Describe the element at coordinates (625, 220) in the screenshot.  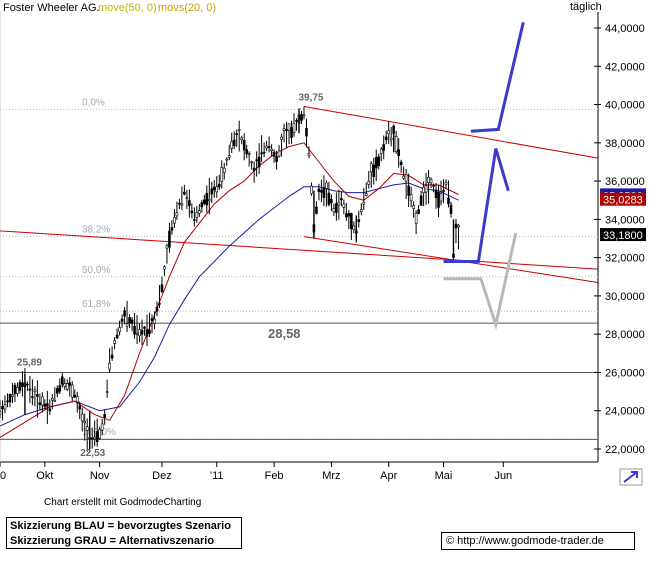
I see `y-tick-label-6: 34,0000` at that location.